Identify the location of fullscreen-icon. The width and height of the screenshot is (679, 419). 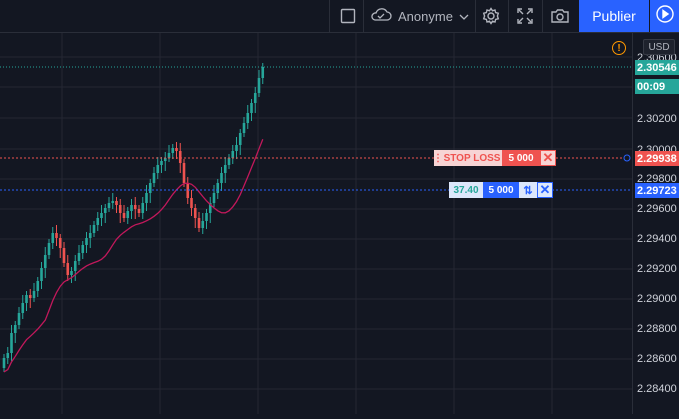
(525, 16).